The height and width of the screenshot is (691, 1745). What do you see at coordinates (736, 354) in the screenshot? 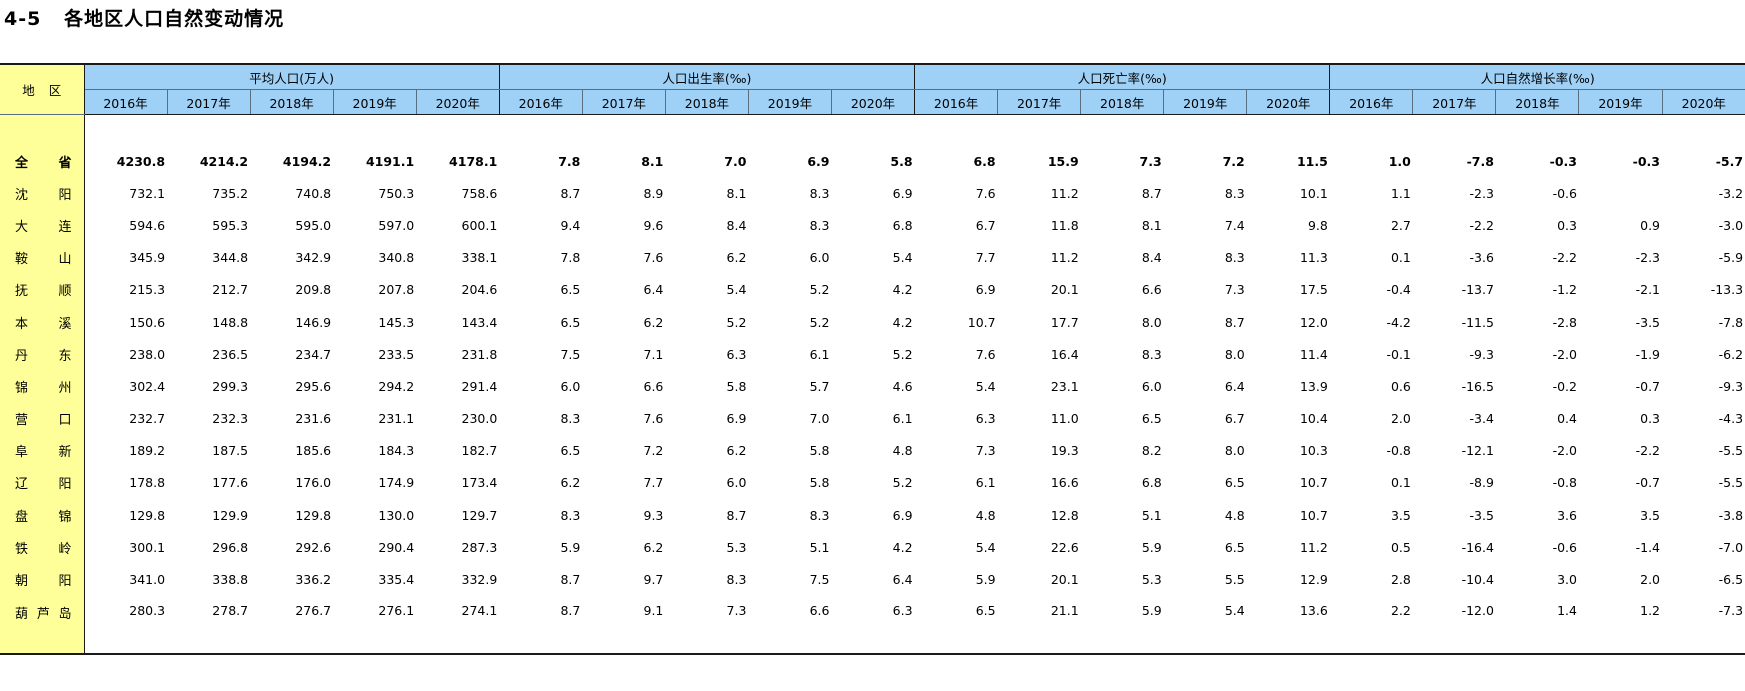
I see `birth-rate-value-cell: 6.3` at bounding box center [736, 354].